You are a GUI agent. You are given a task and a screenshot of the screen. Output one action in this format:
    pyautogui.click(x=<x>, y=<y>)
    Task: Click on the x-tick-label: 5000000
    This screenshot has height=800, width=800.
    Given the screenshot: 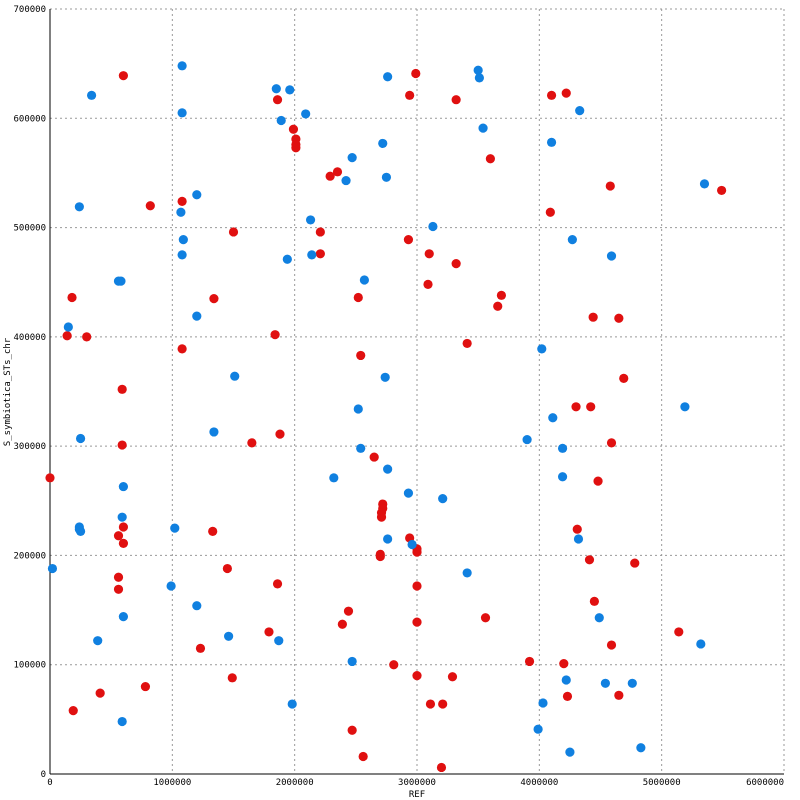 What is the action you would take?
    pyautogui.click(x=662, y=783)
    